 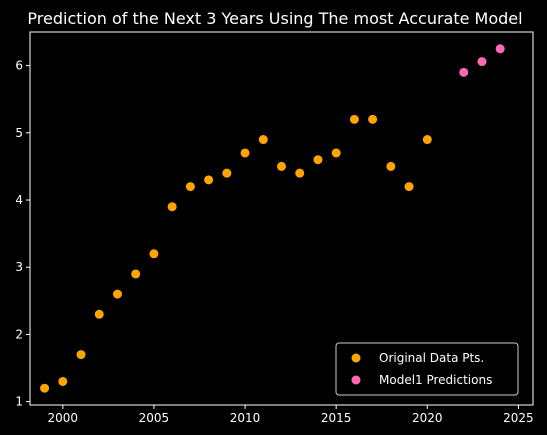 I want to click on x-tick-label: 2020, so click(x=427, y=418).